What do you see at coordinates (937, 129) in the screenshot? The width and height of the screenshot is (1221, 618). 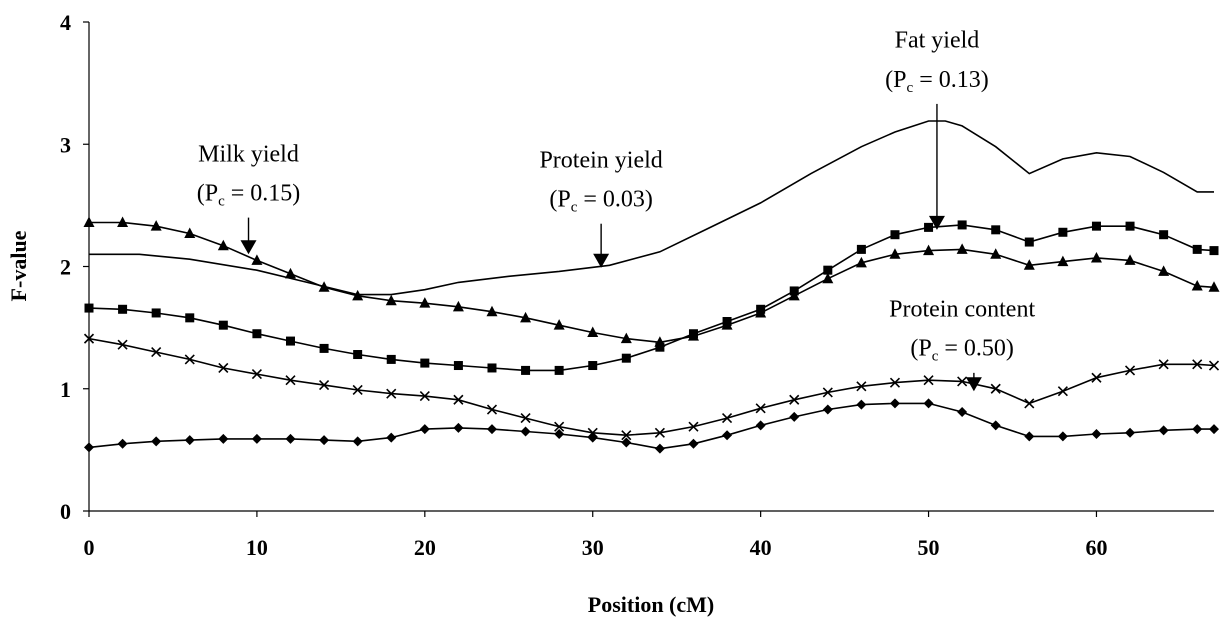 I see `annotation: Fat yield (Pc = 0.13)` at bounding box center [937, 129].